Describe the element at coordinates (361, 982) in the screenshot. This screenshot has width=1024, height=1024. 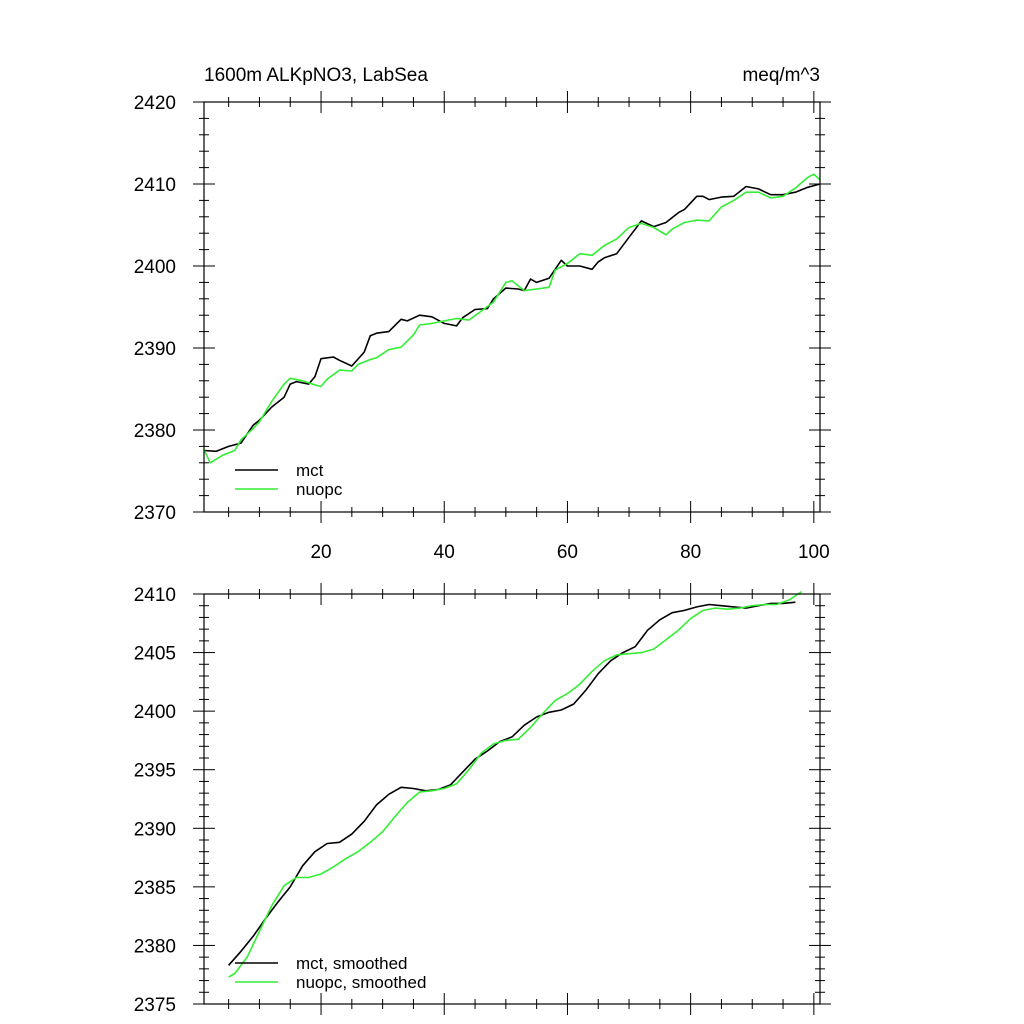
I see `legend-label-nuopc-smoothed: nuopc, smoothed` at that location.